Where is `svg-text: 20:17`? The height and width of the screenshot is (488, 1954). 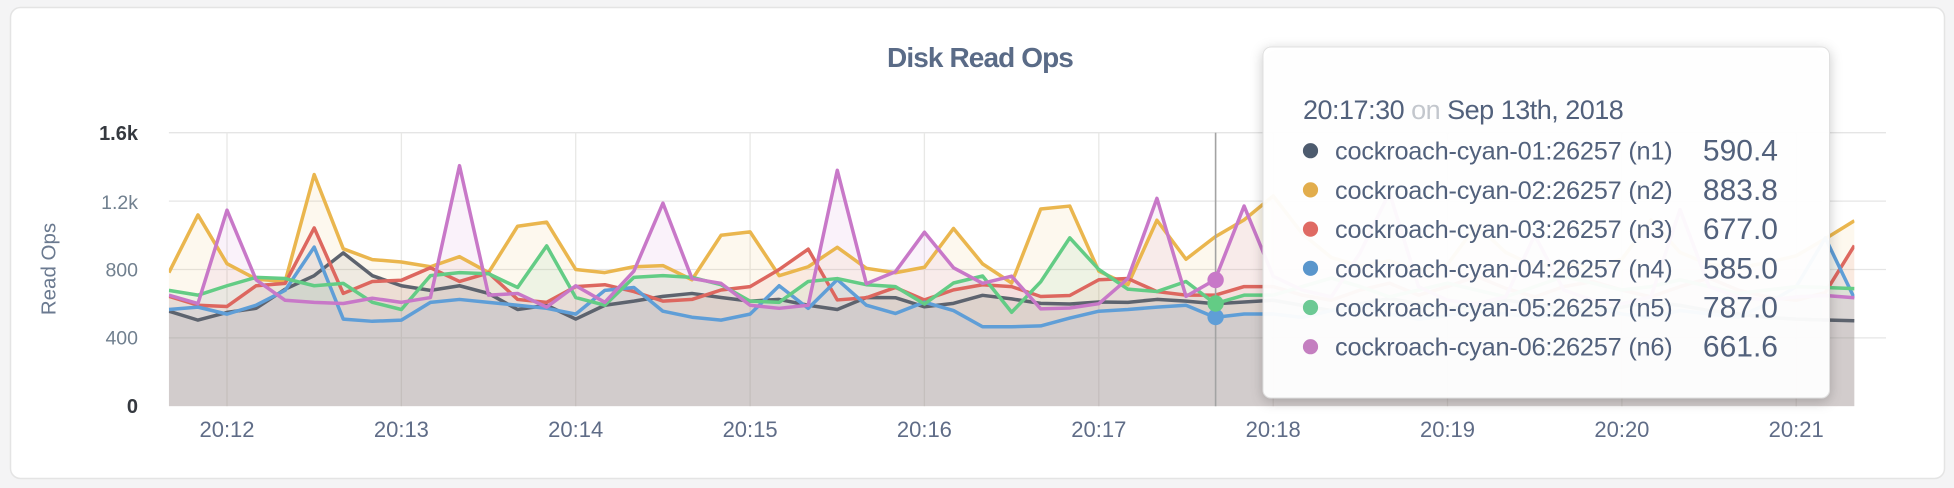 svg-text: 20:17 is located at coordinates (1098, 429).